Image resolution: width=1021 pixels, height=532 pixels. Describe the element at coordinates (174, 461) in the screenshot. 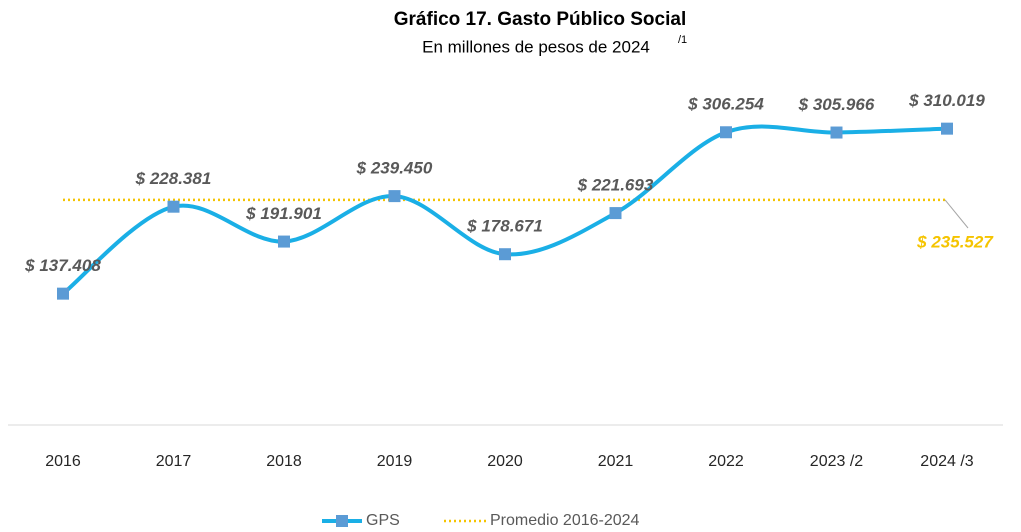

I see `x-tick-label: 2017` at that location.